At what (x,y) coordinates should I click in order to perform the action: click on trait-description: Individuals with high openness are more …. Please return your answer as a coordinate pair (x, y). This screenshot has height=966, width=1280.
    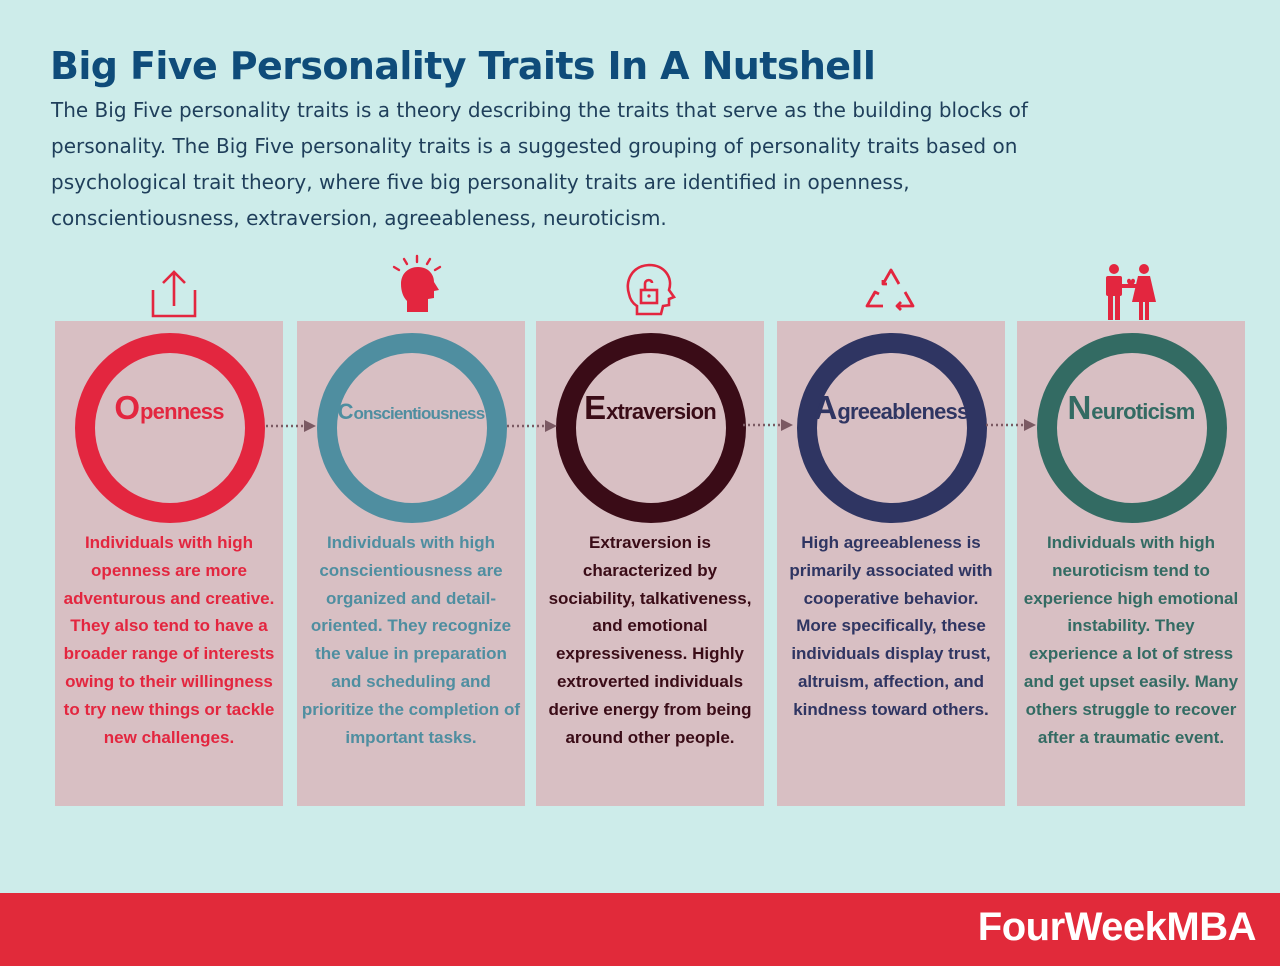
    Looking at the image, I should click on (169, 640).